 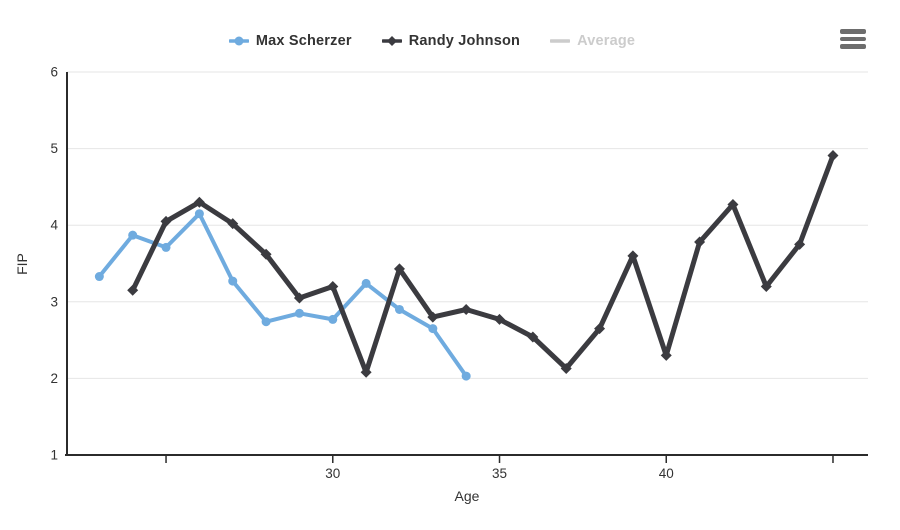 What do you see at coordinates (332, 473) in the screenshot?
I see `x-axis-tick-label: 30` at bounding box center [332, 473].